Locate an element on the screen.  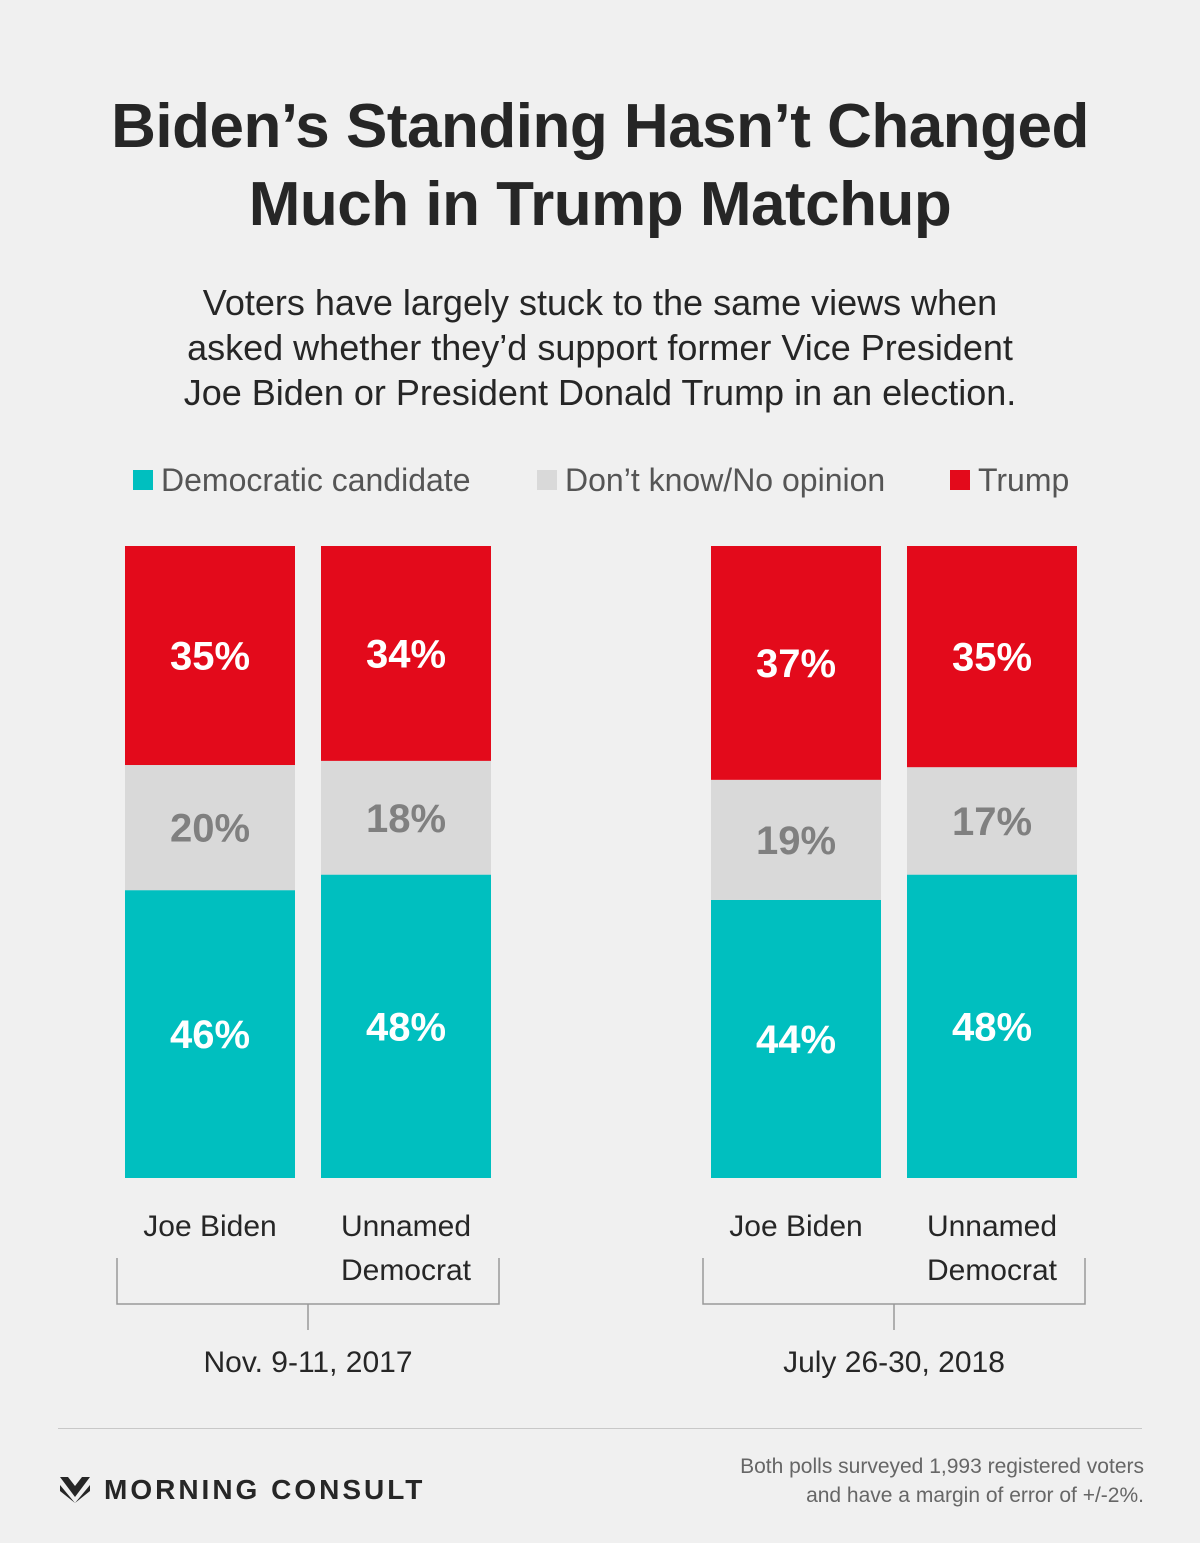
legend-item-no-opinion: Don’t know/No opinion is located at coordinates (711, 480).